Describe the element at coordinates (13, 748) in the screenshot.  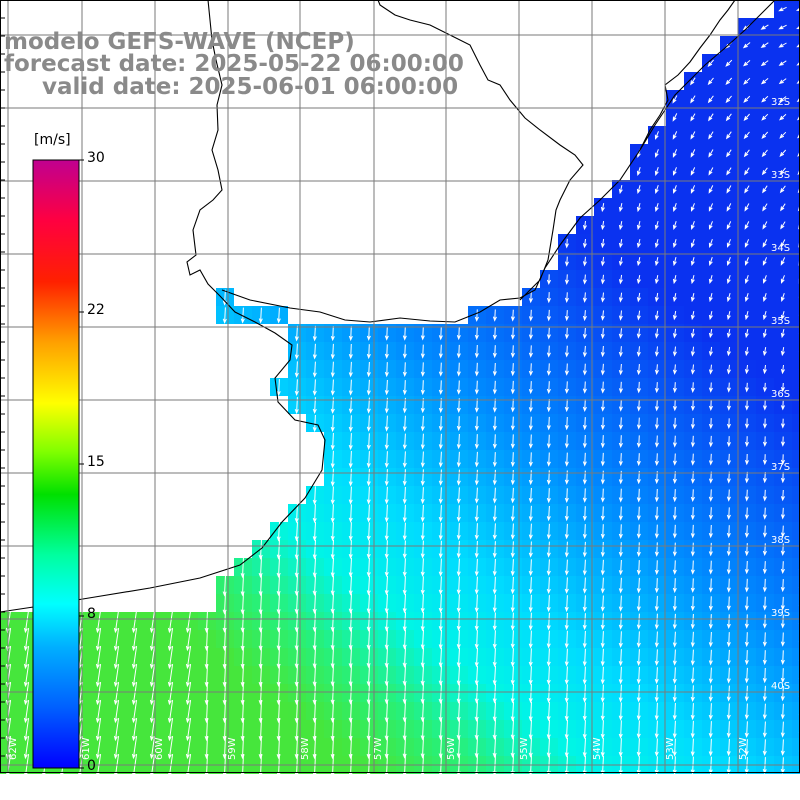
I see `longitude-label: 62W` at that location.